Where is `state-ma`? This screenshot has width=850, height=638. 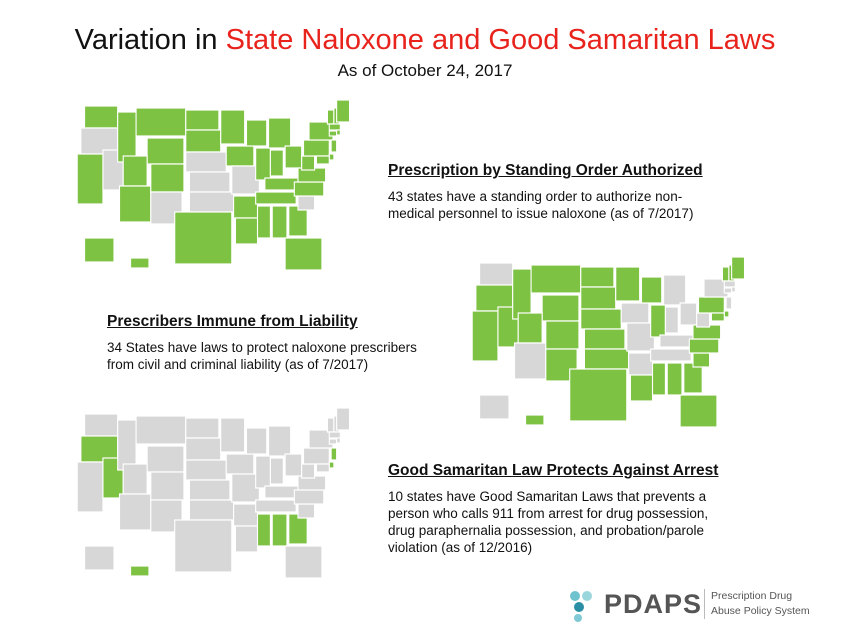 state-ma is located at coordinates (334, 127).